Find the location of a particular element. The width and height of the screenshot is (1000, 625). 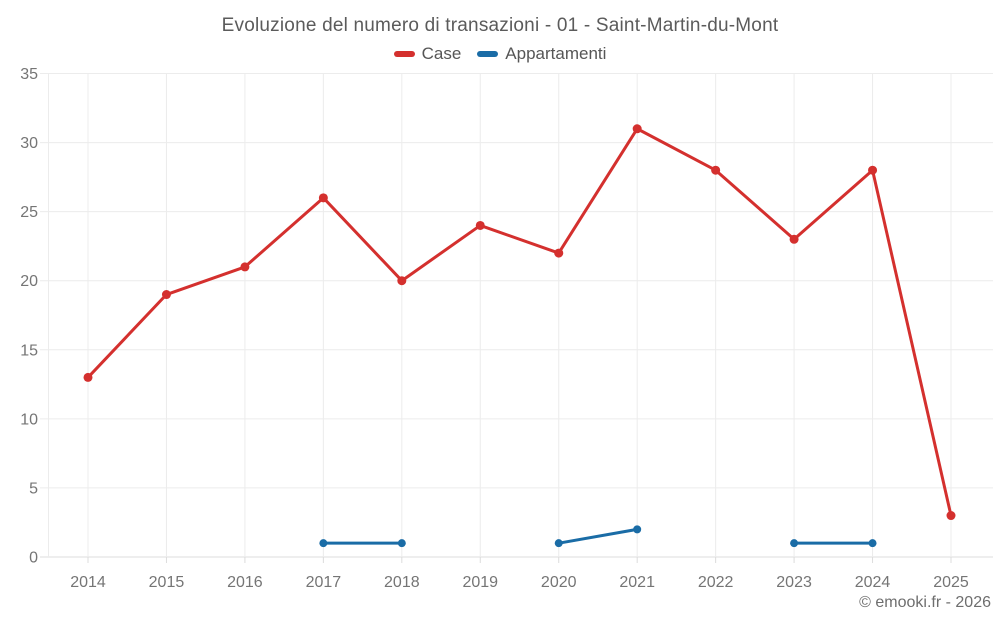

x-tick-label: 2014 is located at coordinates (88, 582).